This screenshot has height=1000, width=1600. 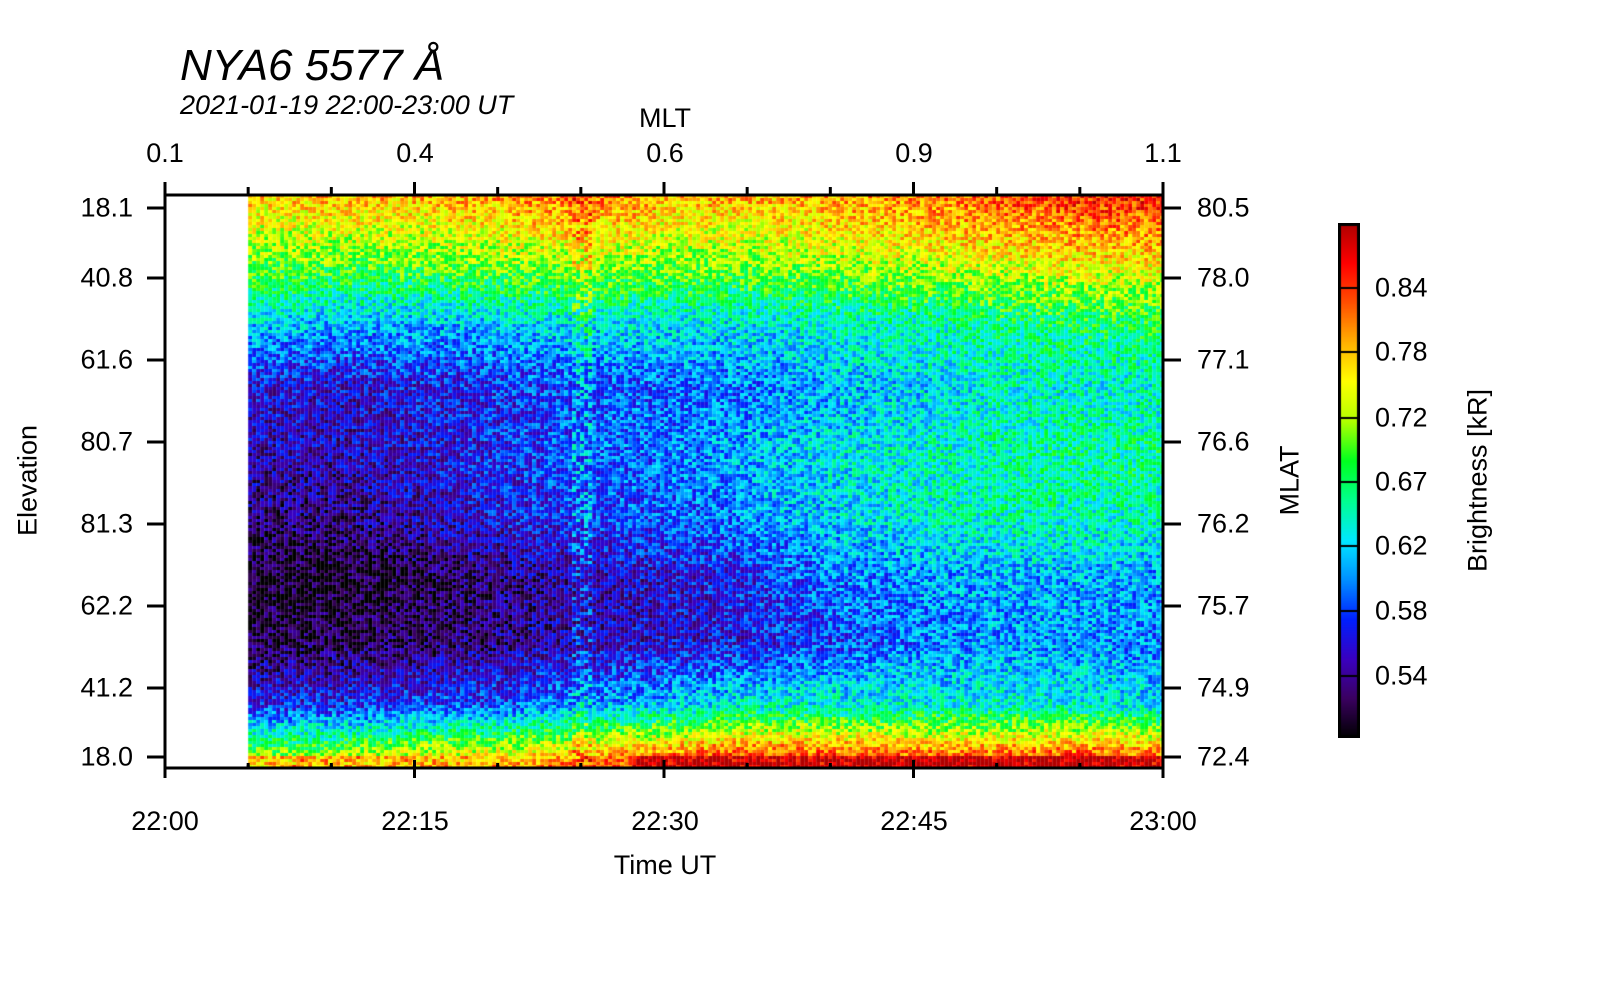 What do you see at coordinates (165, 821) in the screenshot?
I see `x-tick-label: 22:00` at bounding box center [165, 821].